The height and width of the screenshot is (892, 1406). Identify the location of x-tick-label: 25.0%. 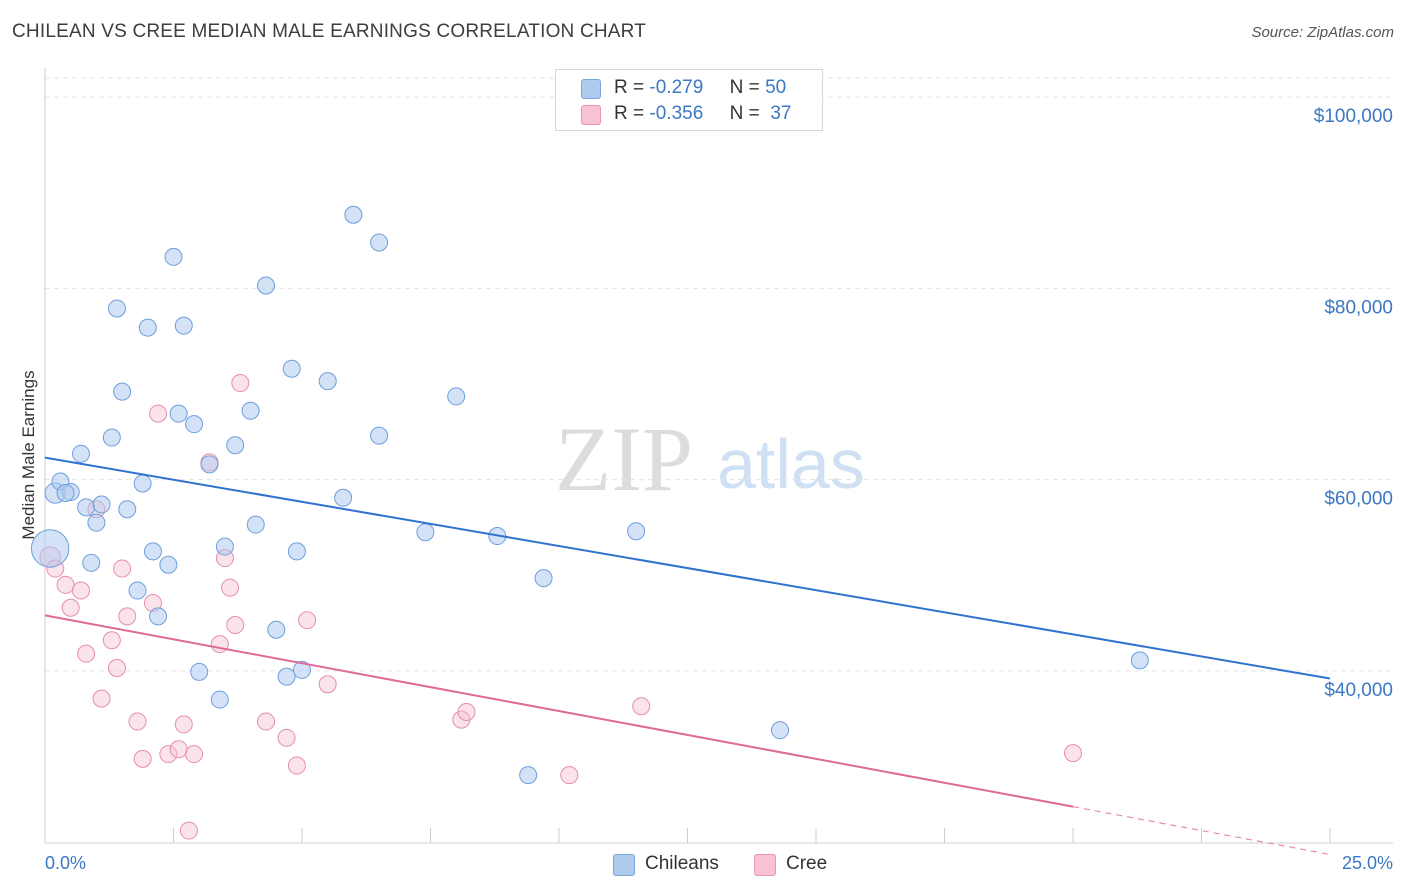
(1367, 863).